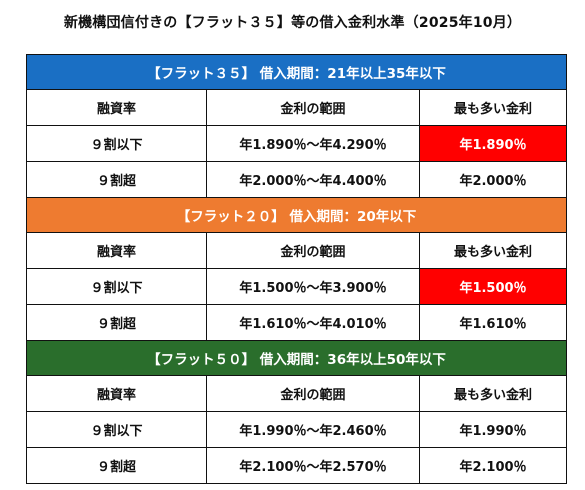  I want to click on table-row: ９割以下 年1.500％～年3.900％ 年1.500％, so click(297, 286).